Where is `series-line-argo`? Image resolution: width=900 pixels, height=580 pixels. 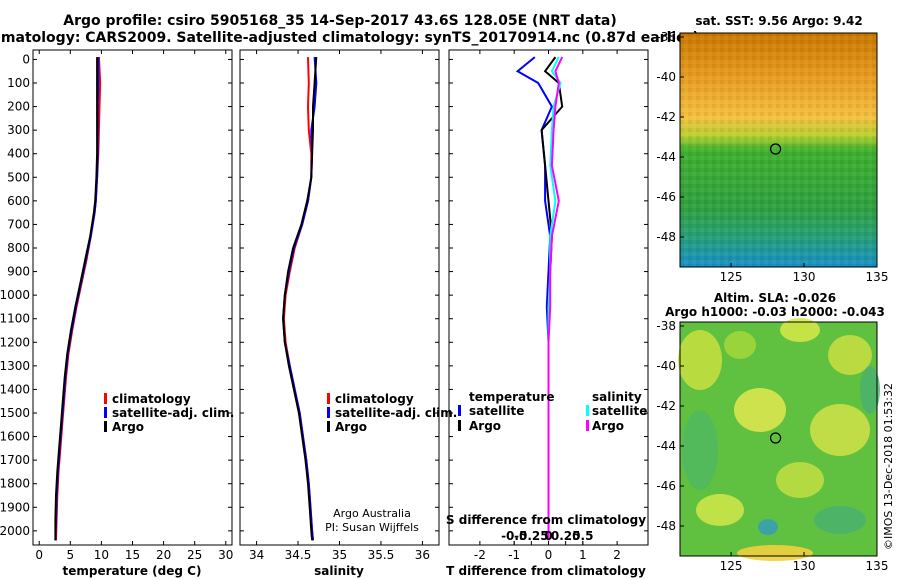 series-line-argo is located at coordinates (300, 299).